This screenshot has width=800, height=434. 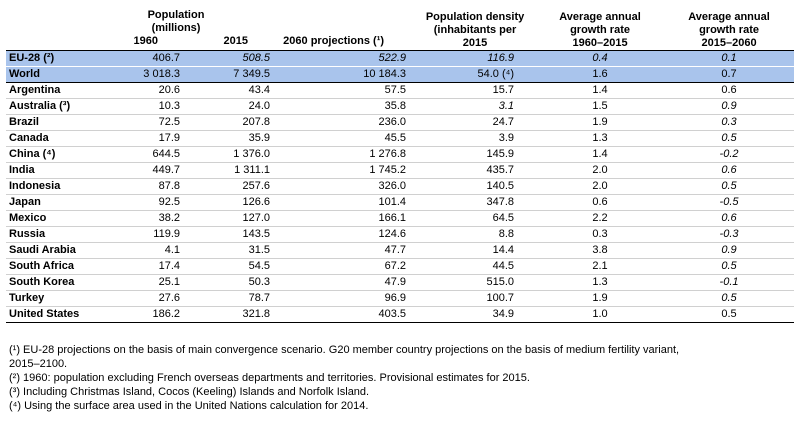 What do you see at coordinates (52, 74) in the screenshot?
I see `cell-country: World` at bounding box center [52, 74].